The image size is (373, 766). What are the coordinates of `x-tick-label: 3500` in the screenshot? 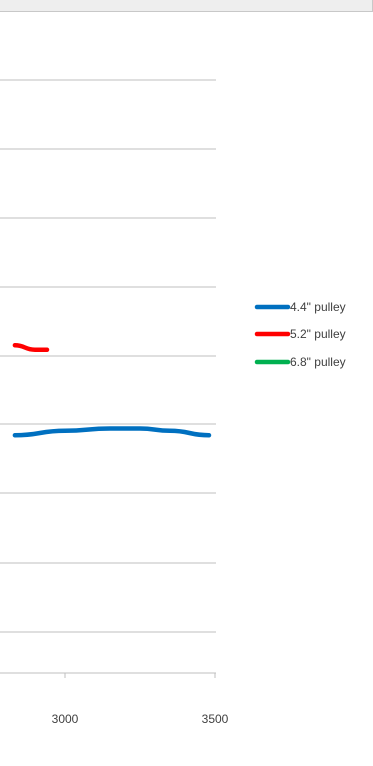 It's located at (215, 719).